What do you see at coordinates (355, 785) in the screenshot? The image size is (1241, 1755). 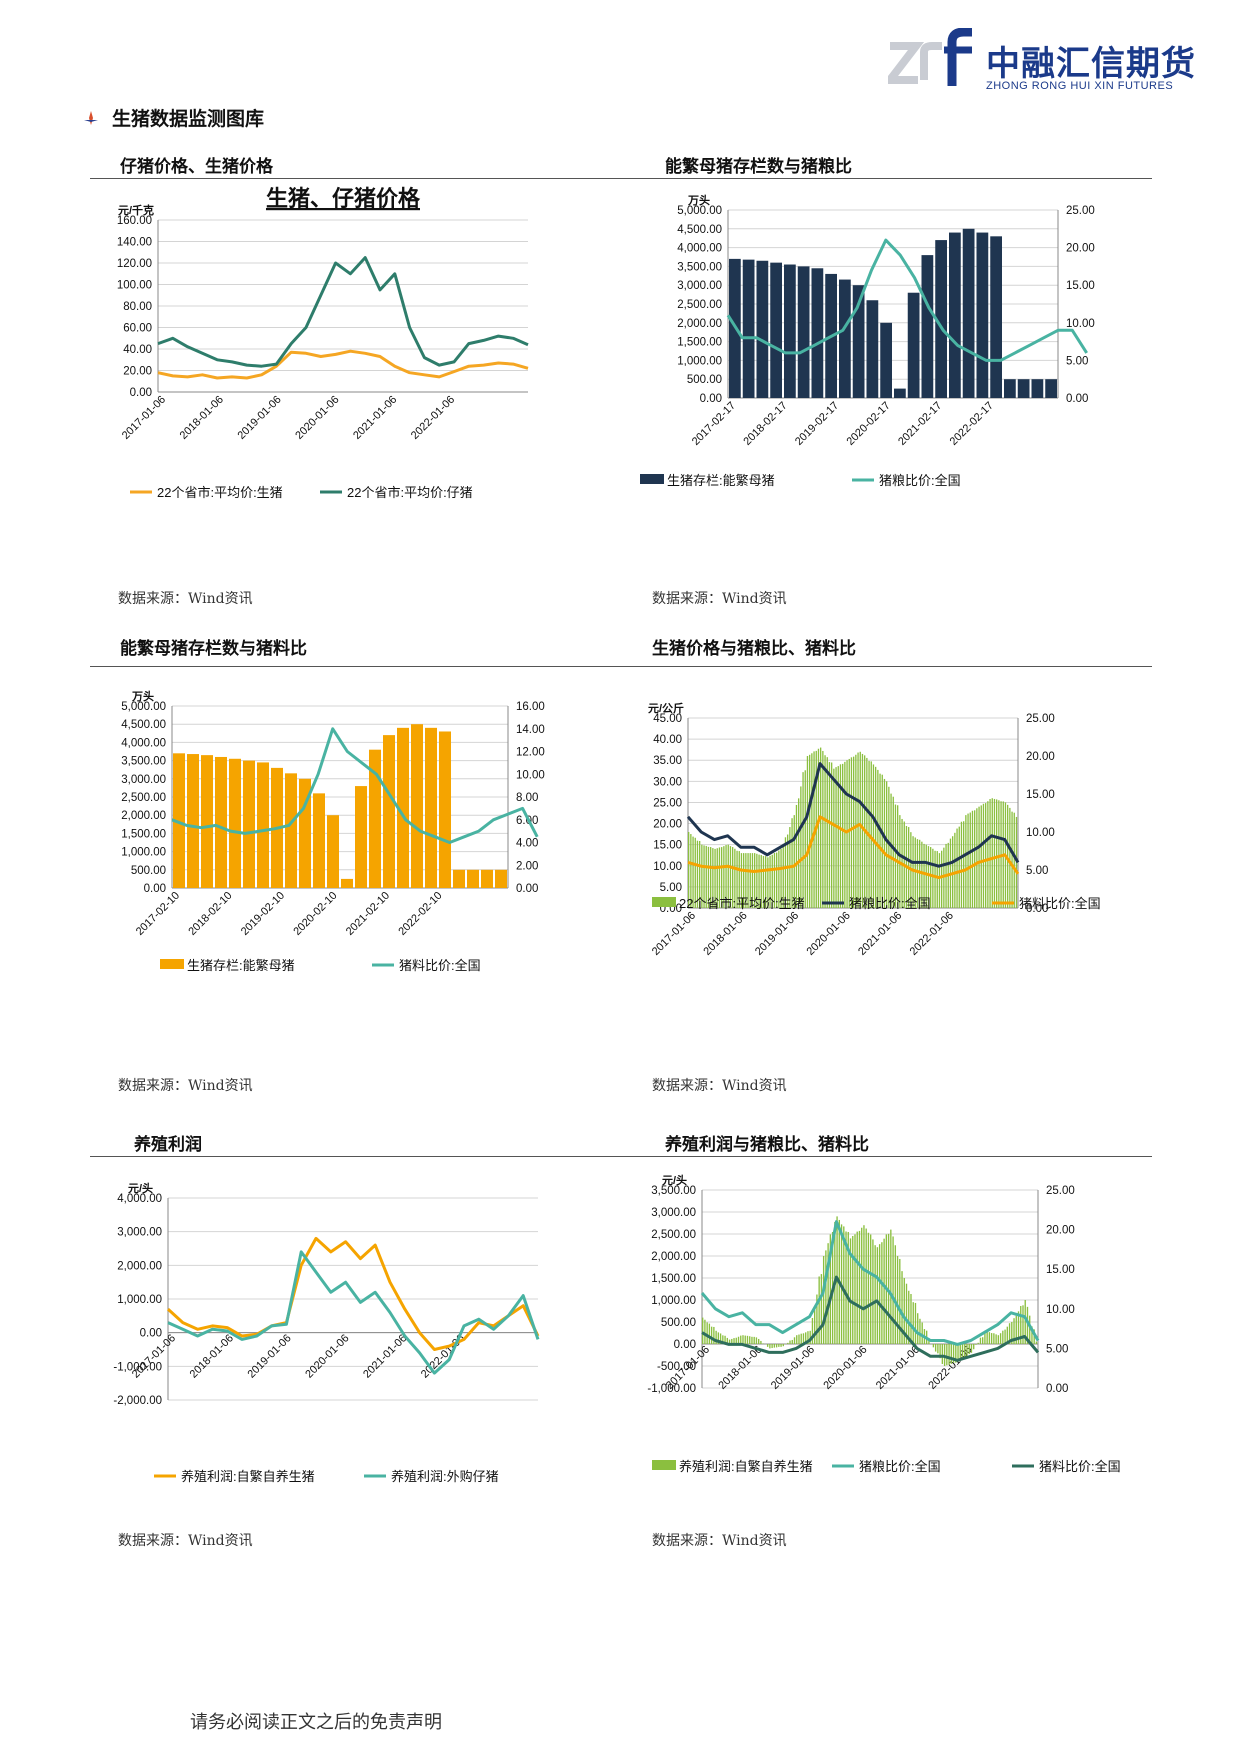 I see `series-line` at bounding box center [355, 785].